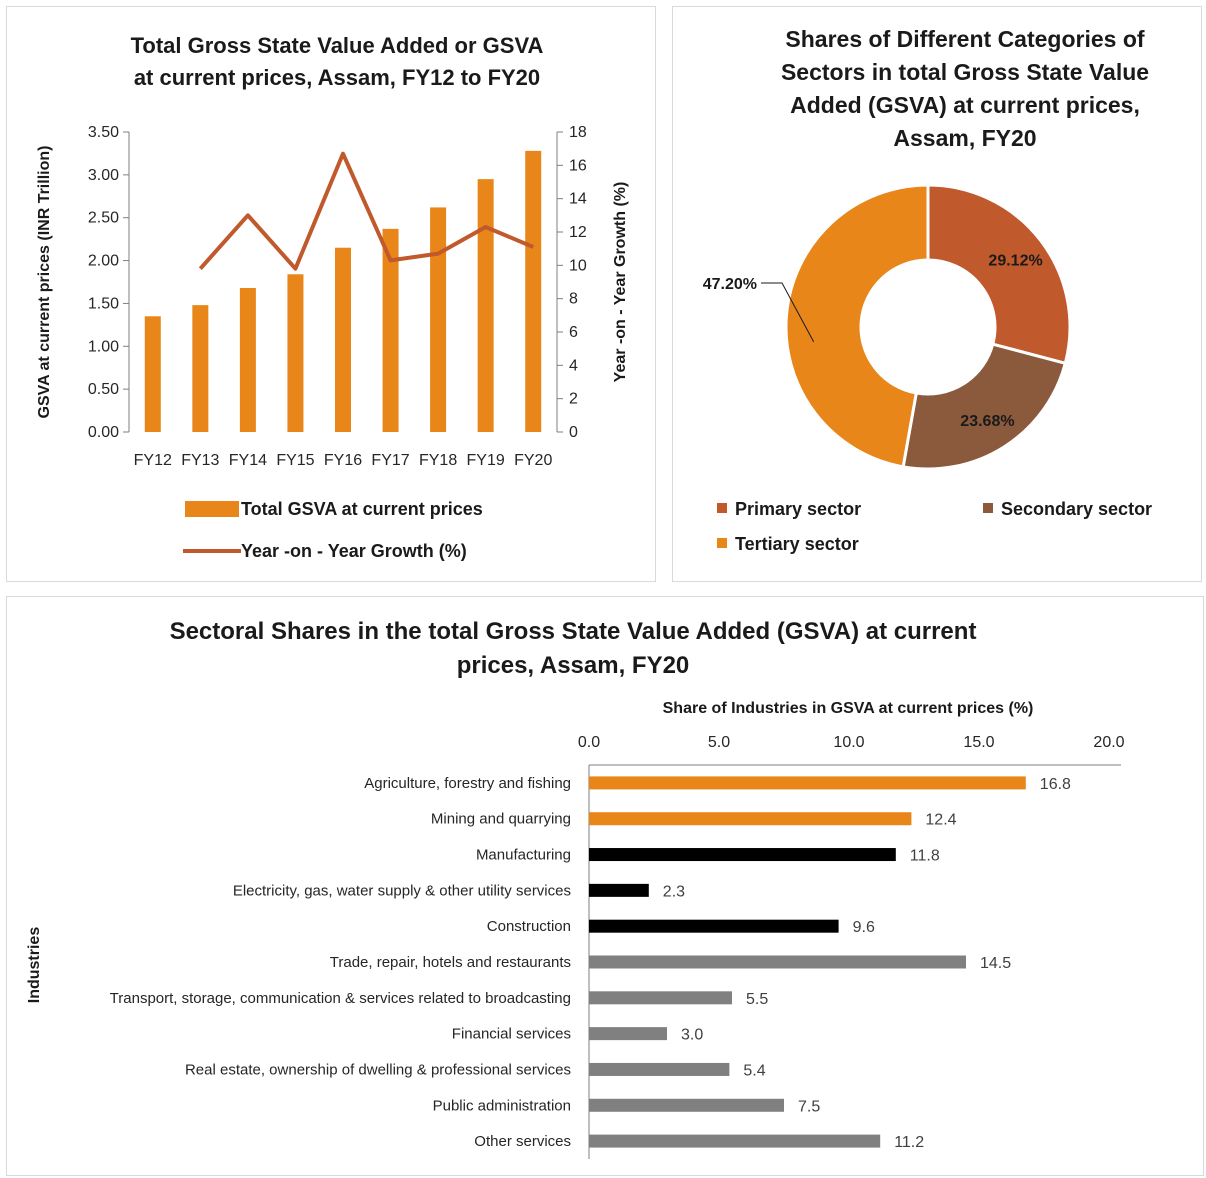 This screenshot has width=1206, height=1178. Describe the element at coordinates (486, 460) in the screenshot. I see `x-tick-label: FY19` at that location.